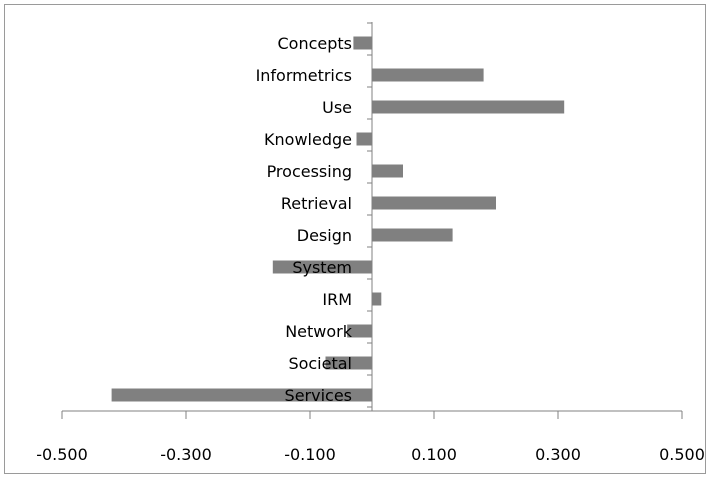 Image resolution: width=712 pixels, height=480 pixels. Describe the element at coordinates (324, 235) in the screenshot. I see `category-label-design: Design` at that location.